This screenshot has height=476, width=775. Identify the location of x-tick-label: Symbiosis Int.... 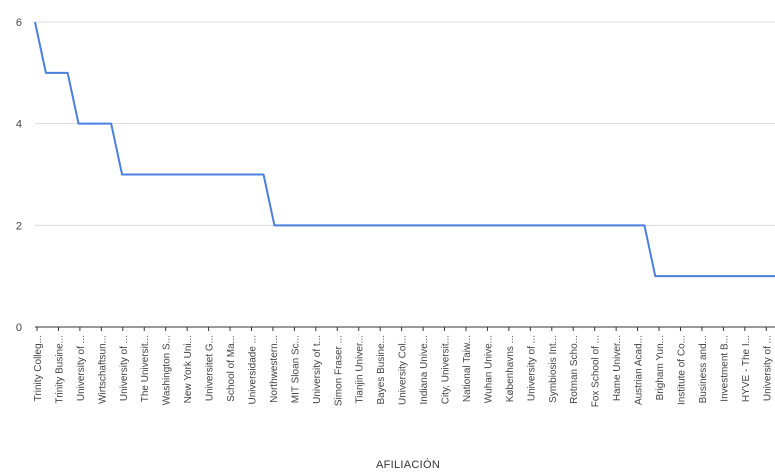
(553, 369).